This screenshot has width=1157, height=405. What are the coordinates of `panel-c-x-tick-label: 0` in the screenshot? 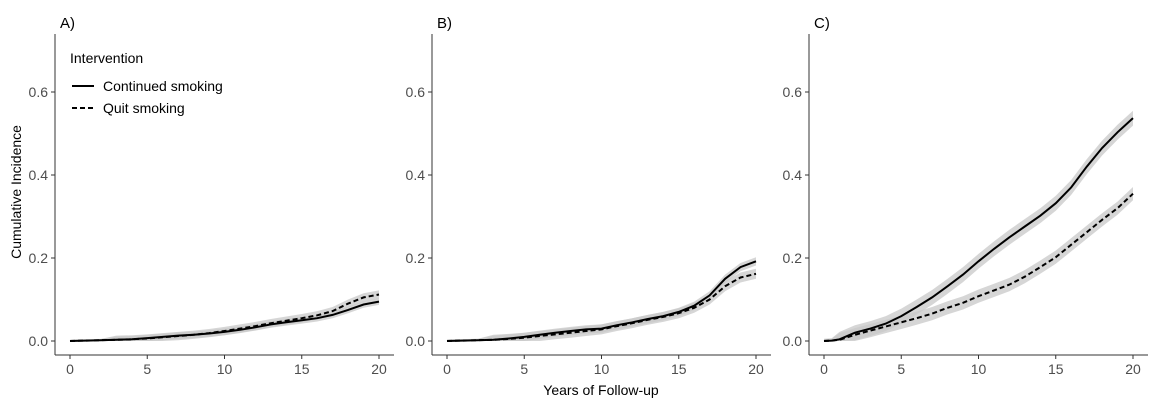 It's located at (824, 369).